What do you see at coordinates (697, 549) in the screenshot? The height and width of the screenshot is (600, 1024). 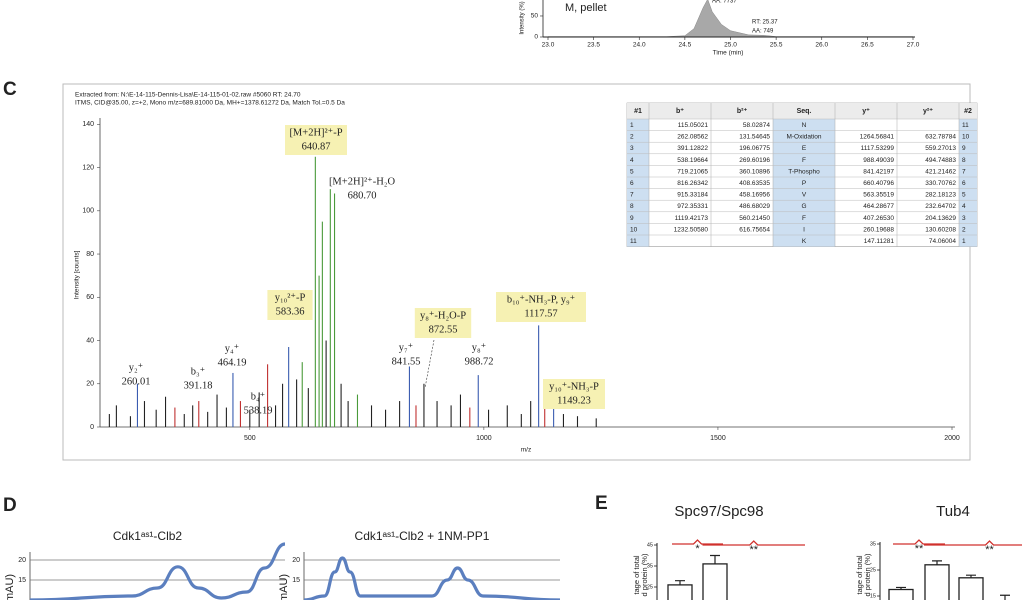 I see `significance-label: *` at bounding box center [697, 549].